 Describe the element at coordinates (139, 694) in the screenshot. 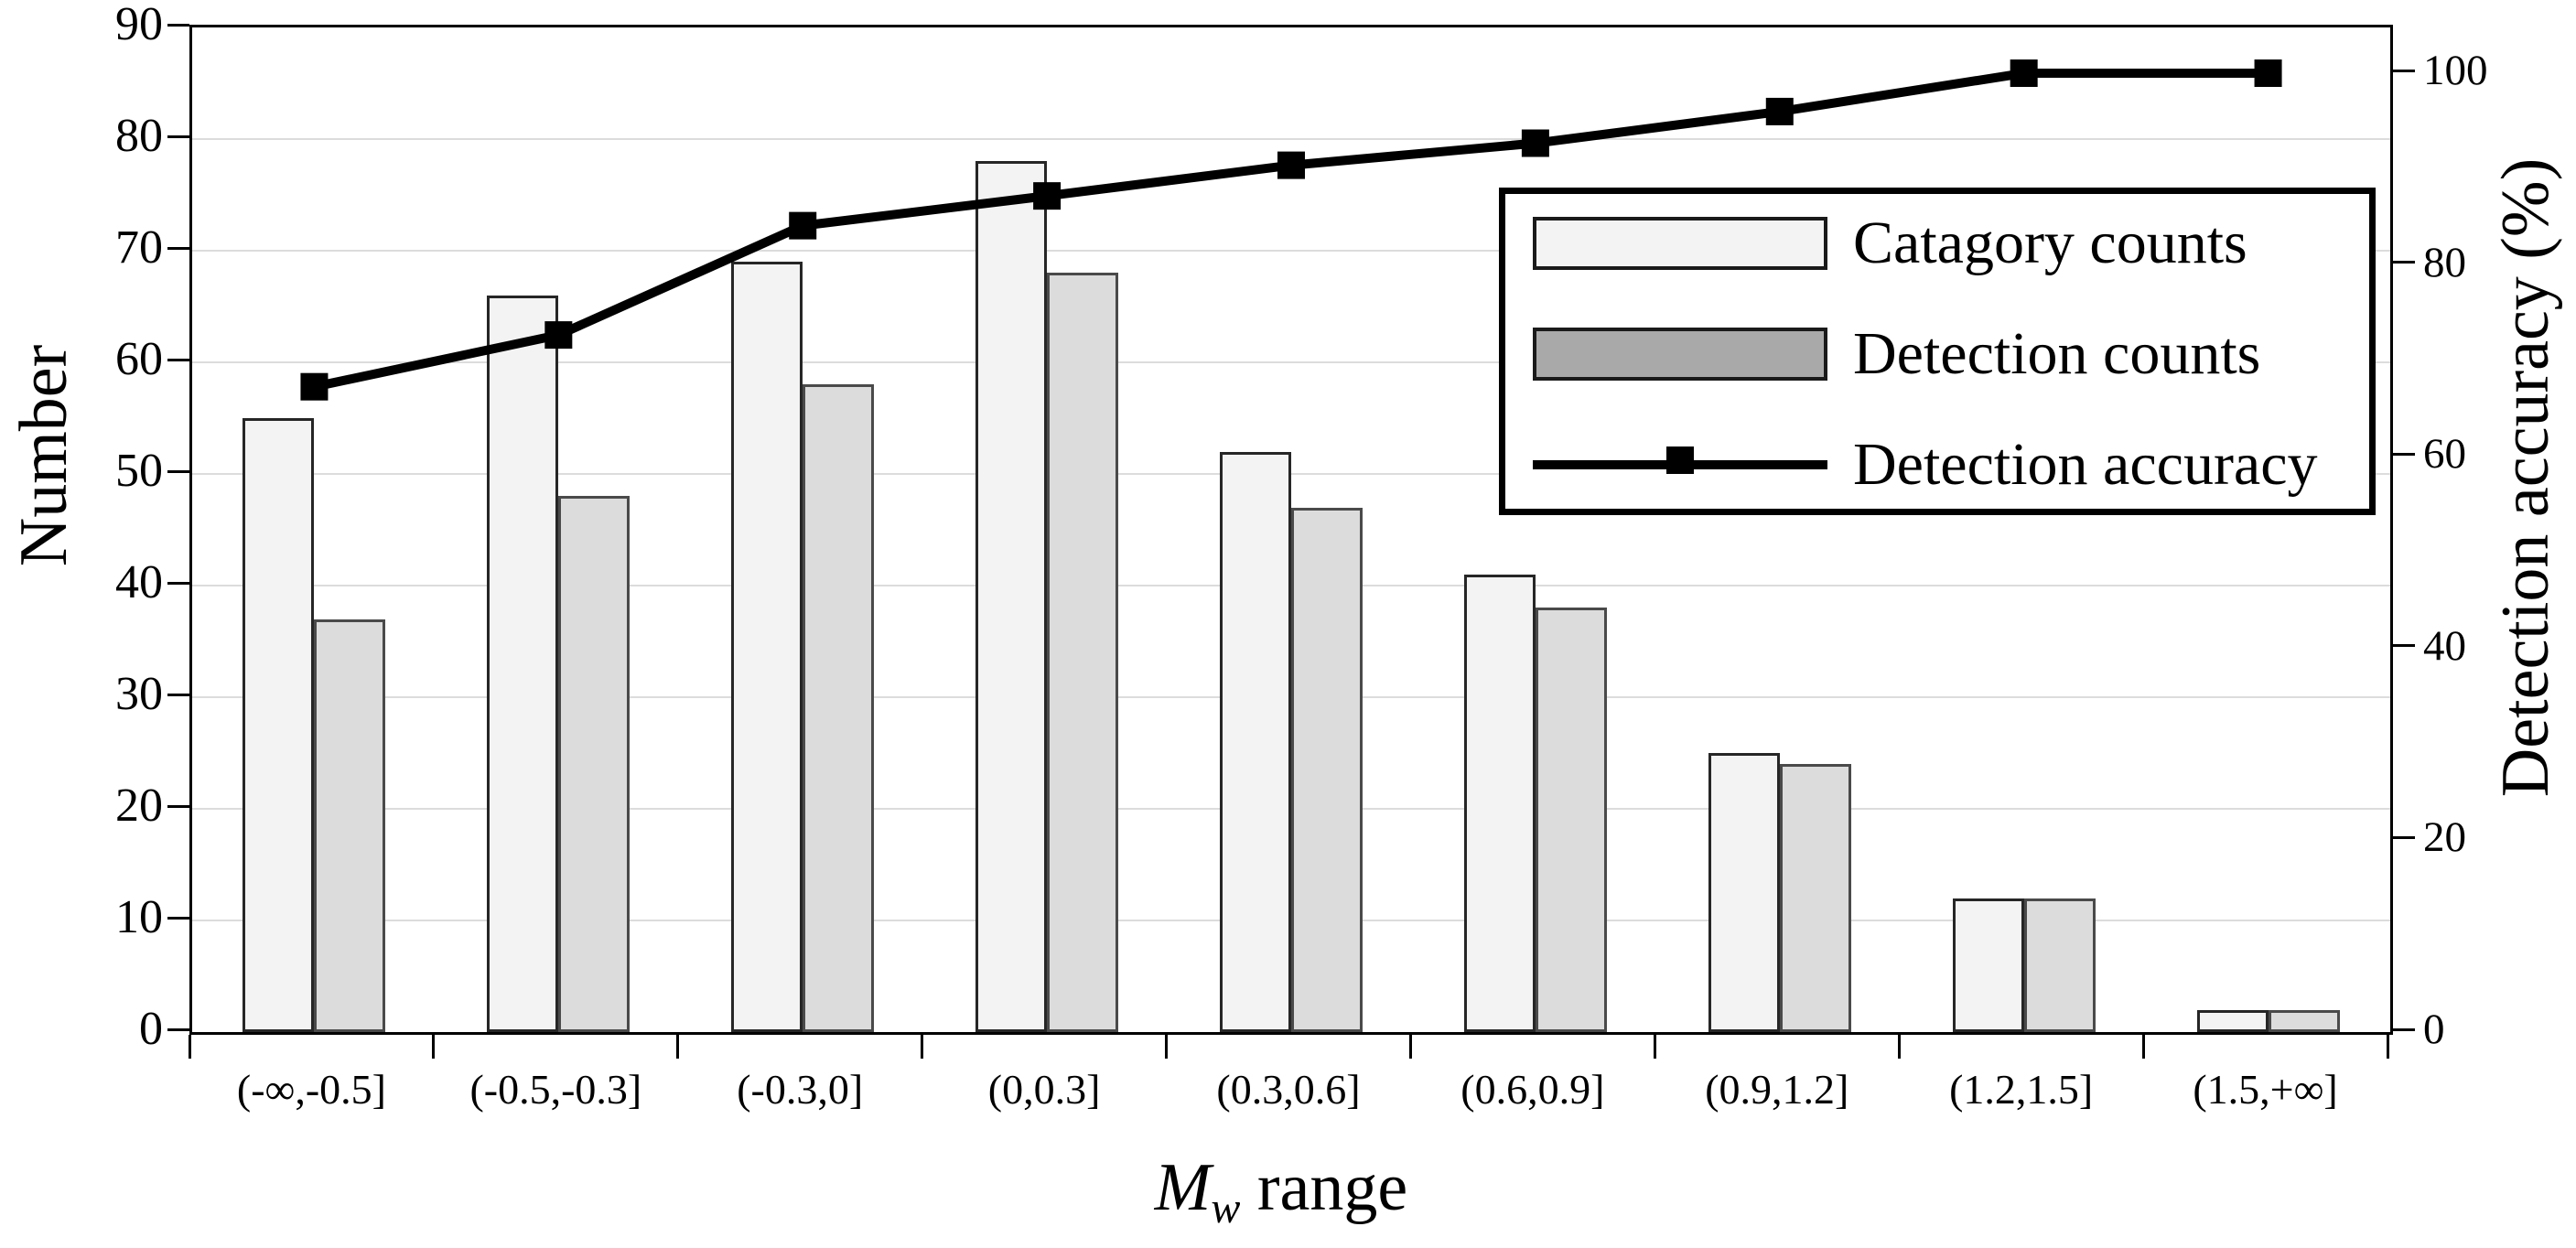

I see `left-tick-label: 30` at that location.